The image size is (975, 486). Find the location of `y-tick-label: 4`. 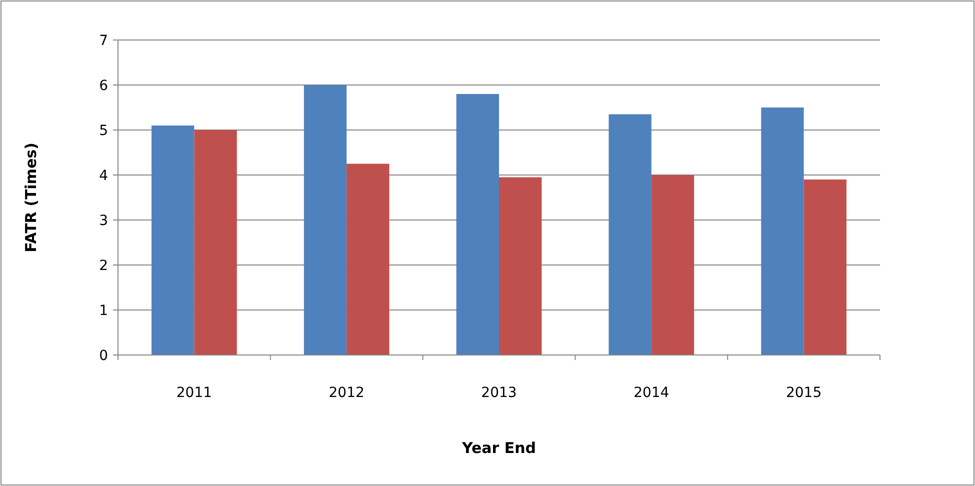

y-tick-label: 4 is located at coordinates (103, 176).